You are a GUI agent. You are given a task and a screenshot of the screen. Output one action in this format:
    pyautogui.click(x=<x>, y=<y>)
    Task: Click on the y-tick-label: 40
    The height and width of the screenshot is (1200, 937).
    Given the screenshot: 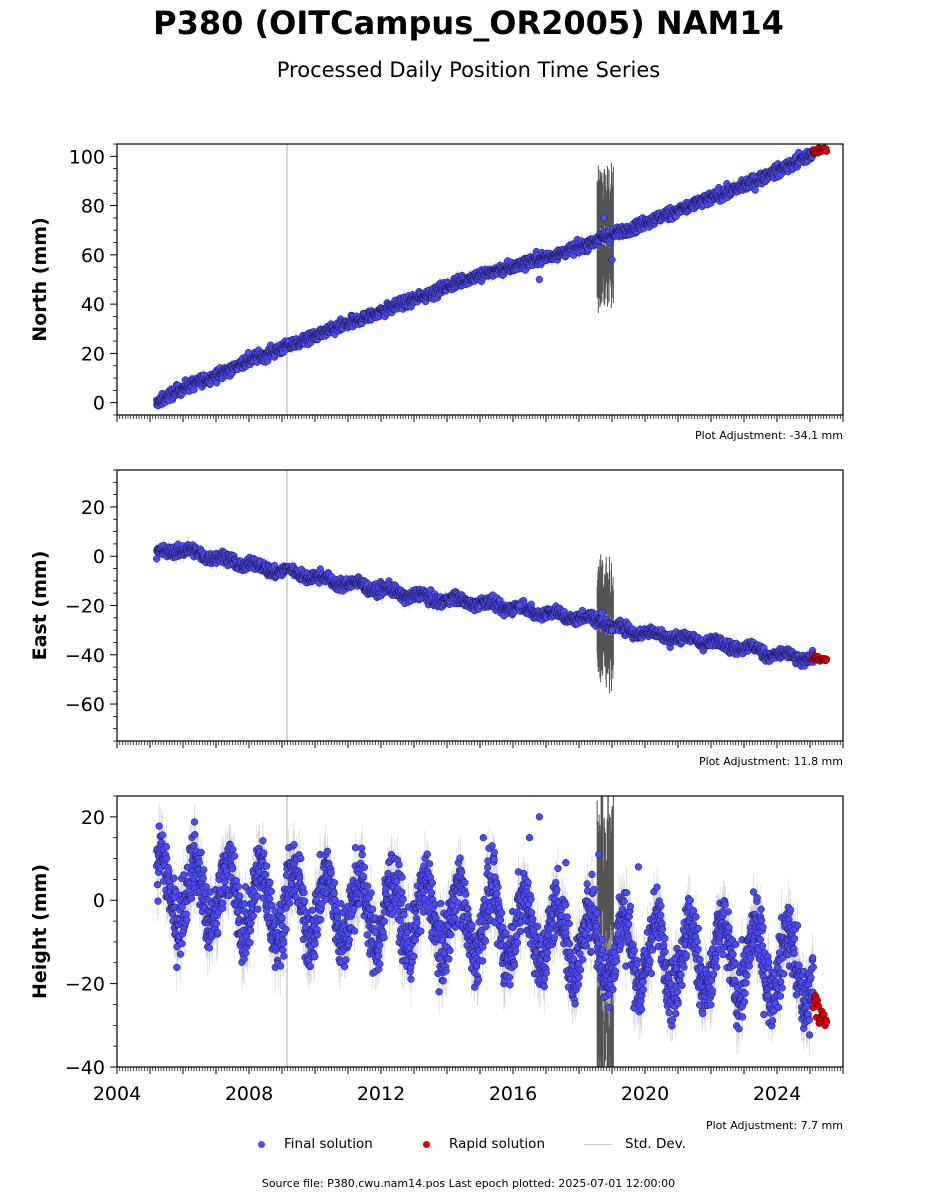 What is the action you would take?
    pyautogui.click(x=93, y=305)
    